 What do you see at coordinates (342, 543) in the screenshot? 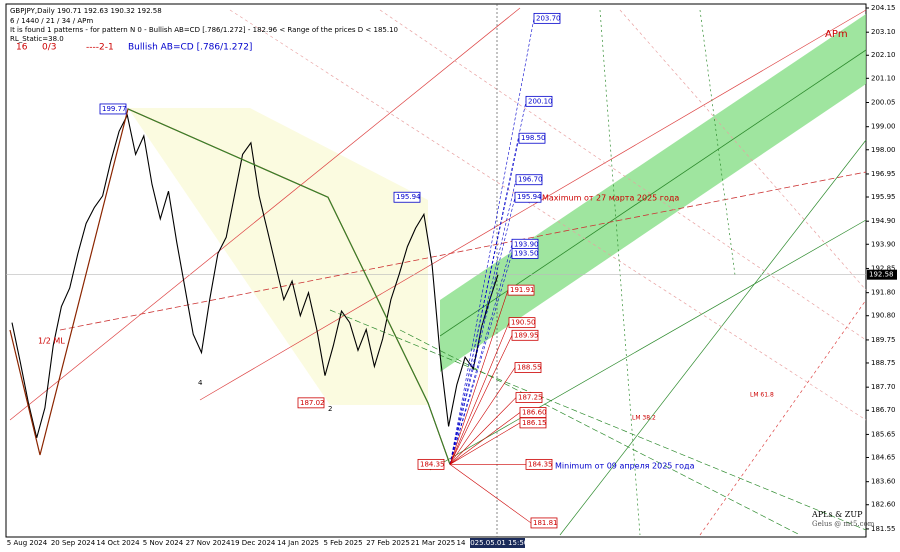
I see `x-tick-label: 5 Feb 2025` at bounding box center [342, 543].